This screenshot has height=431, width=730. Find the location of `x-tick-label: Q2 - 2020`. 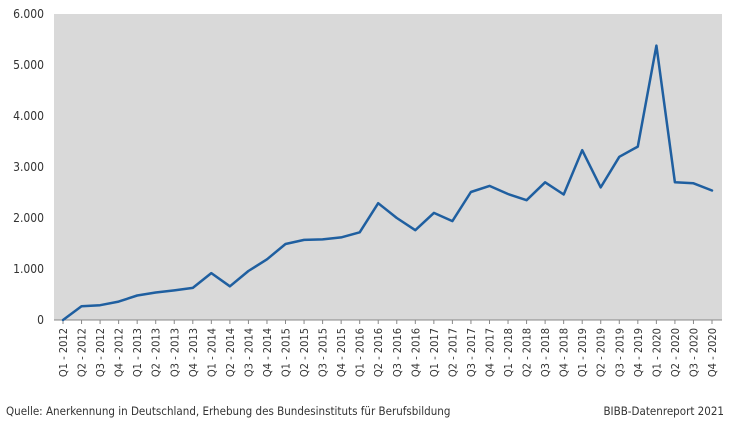

x-tick-label: Q2 - 2020 is located at coordinates (675, 352).